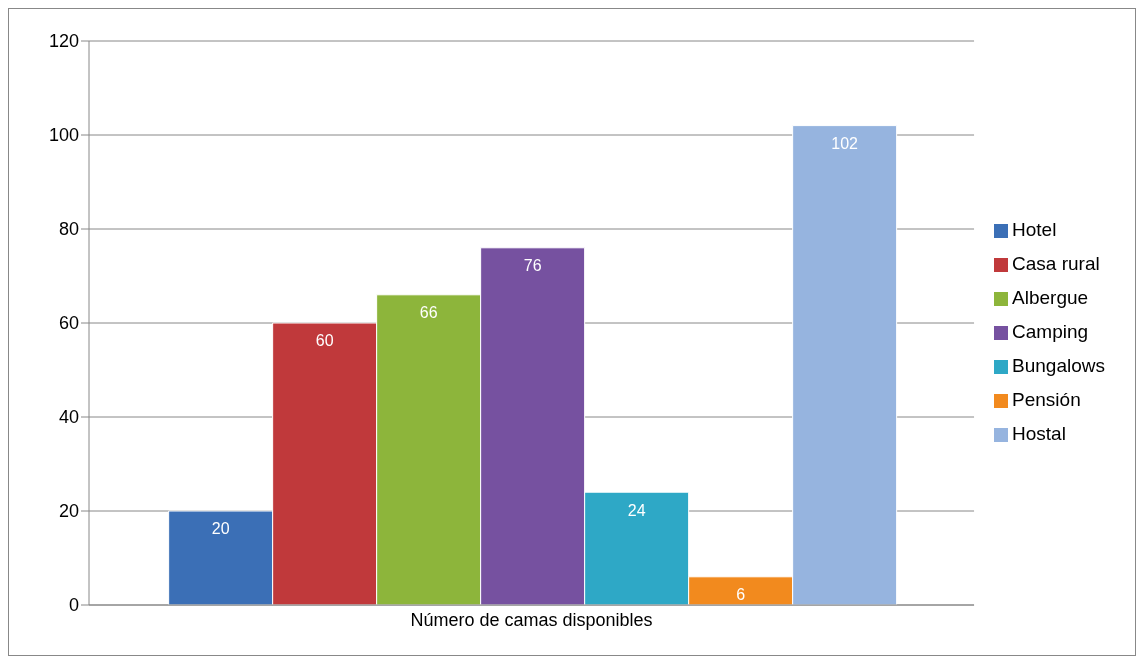 This screenshot has width=1146, height=666. What do you see at coordinates (68, 511) in the screenshot?
I see `y-tick-label: 20` at bounding box center [68, 511].